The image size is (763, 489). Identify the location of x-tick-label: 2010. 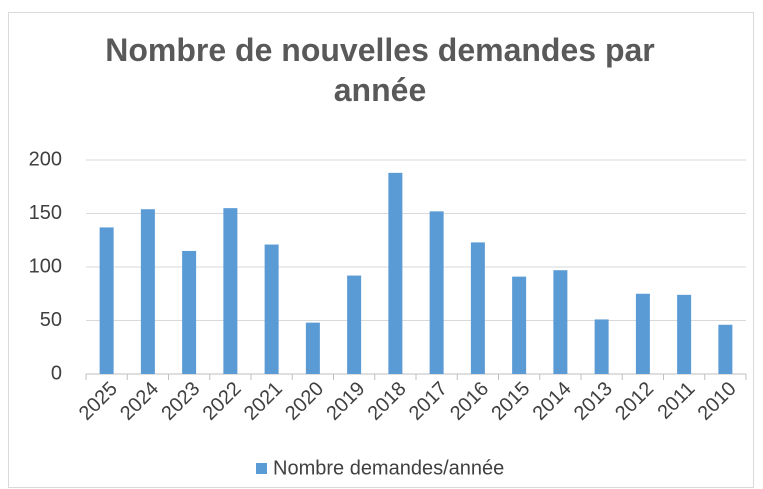
(717, 401).